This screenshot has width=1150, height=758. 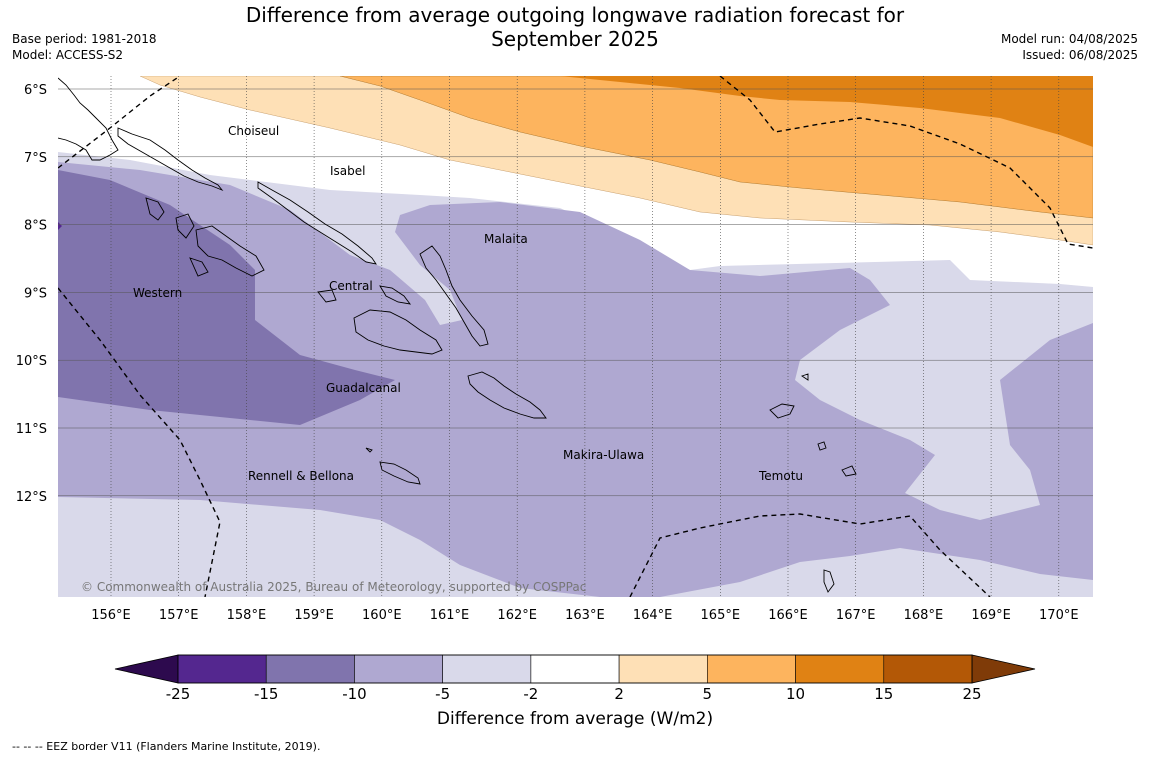 I want to click on eez-border-northeast, so click(x=906, y=162).